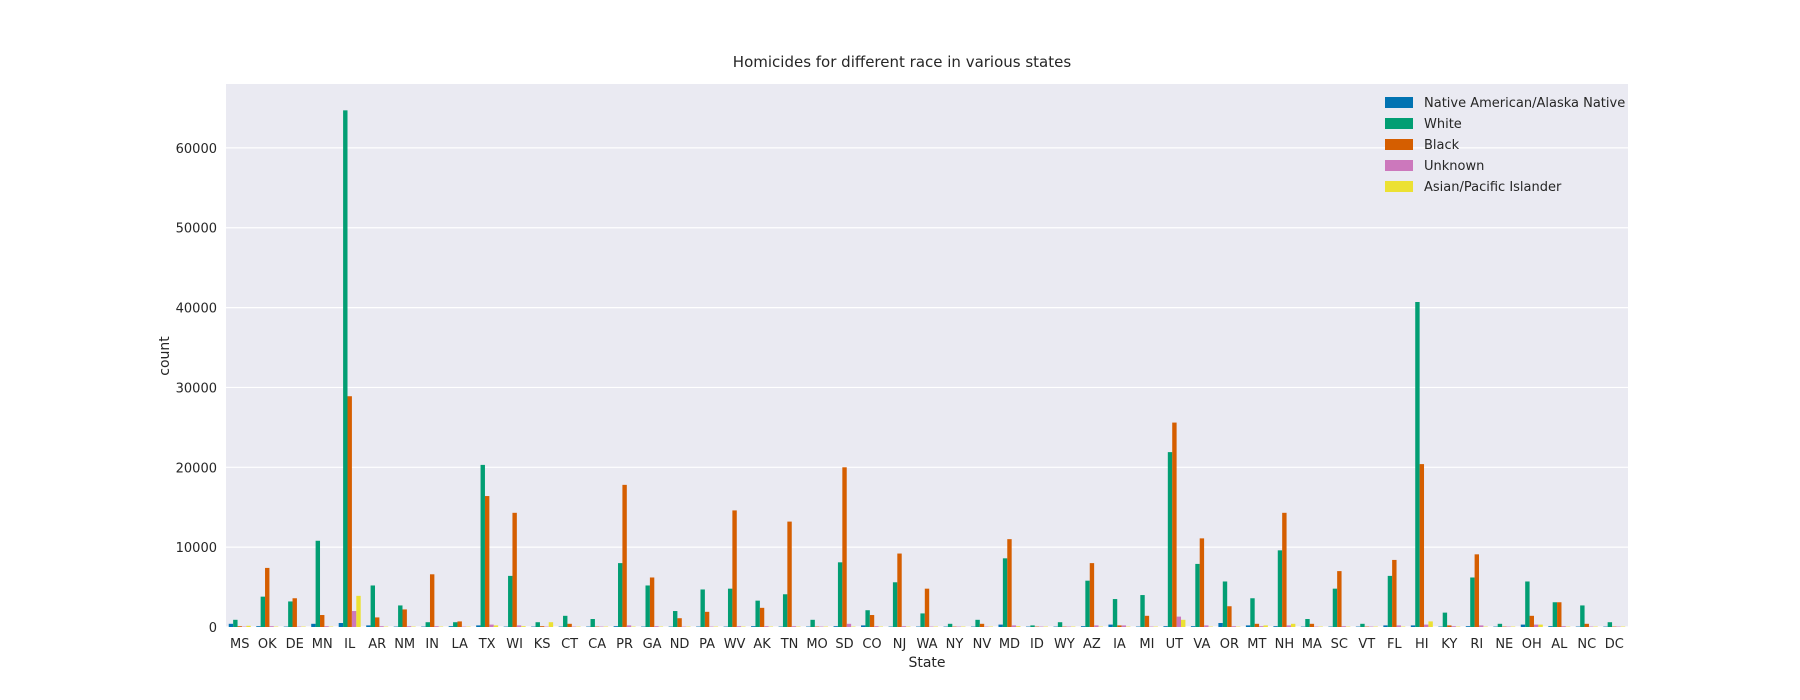 This screenshot has height=700, width=1800. I want to click on x-tick-label: AL, so click(1559, 644).